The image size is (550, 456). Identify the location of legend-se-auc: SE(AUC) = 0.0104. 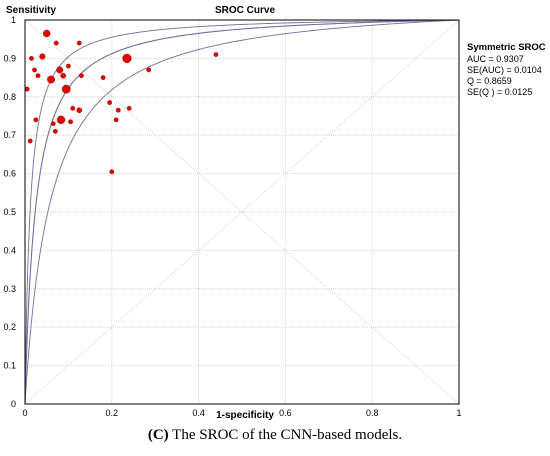
(504, 70).